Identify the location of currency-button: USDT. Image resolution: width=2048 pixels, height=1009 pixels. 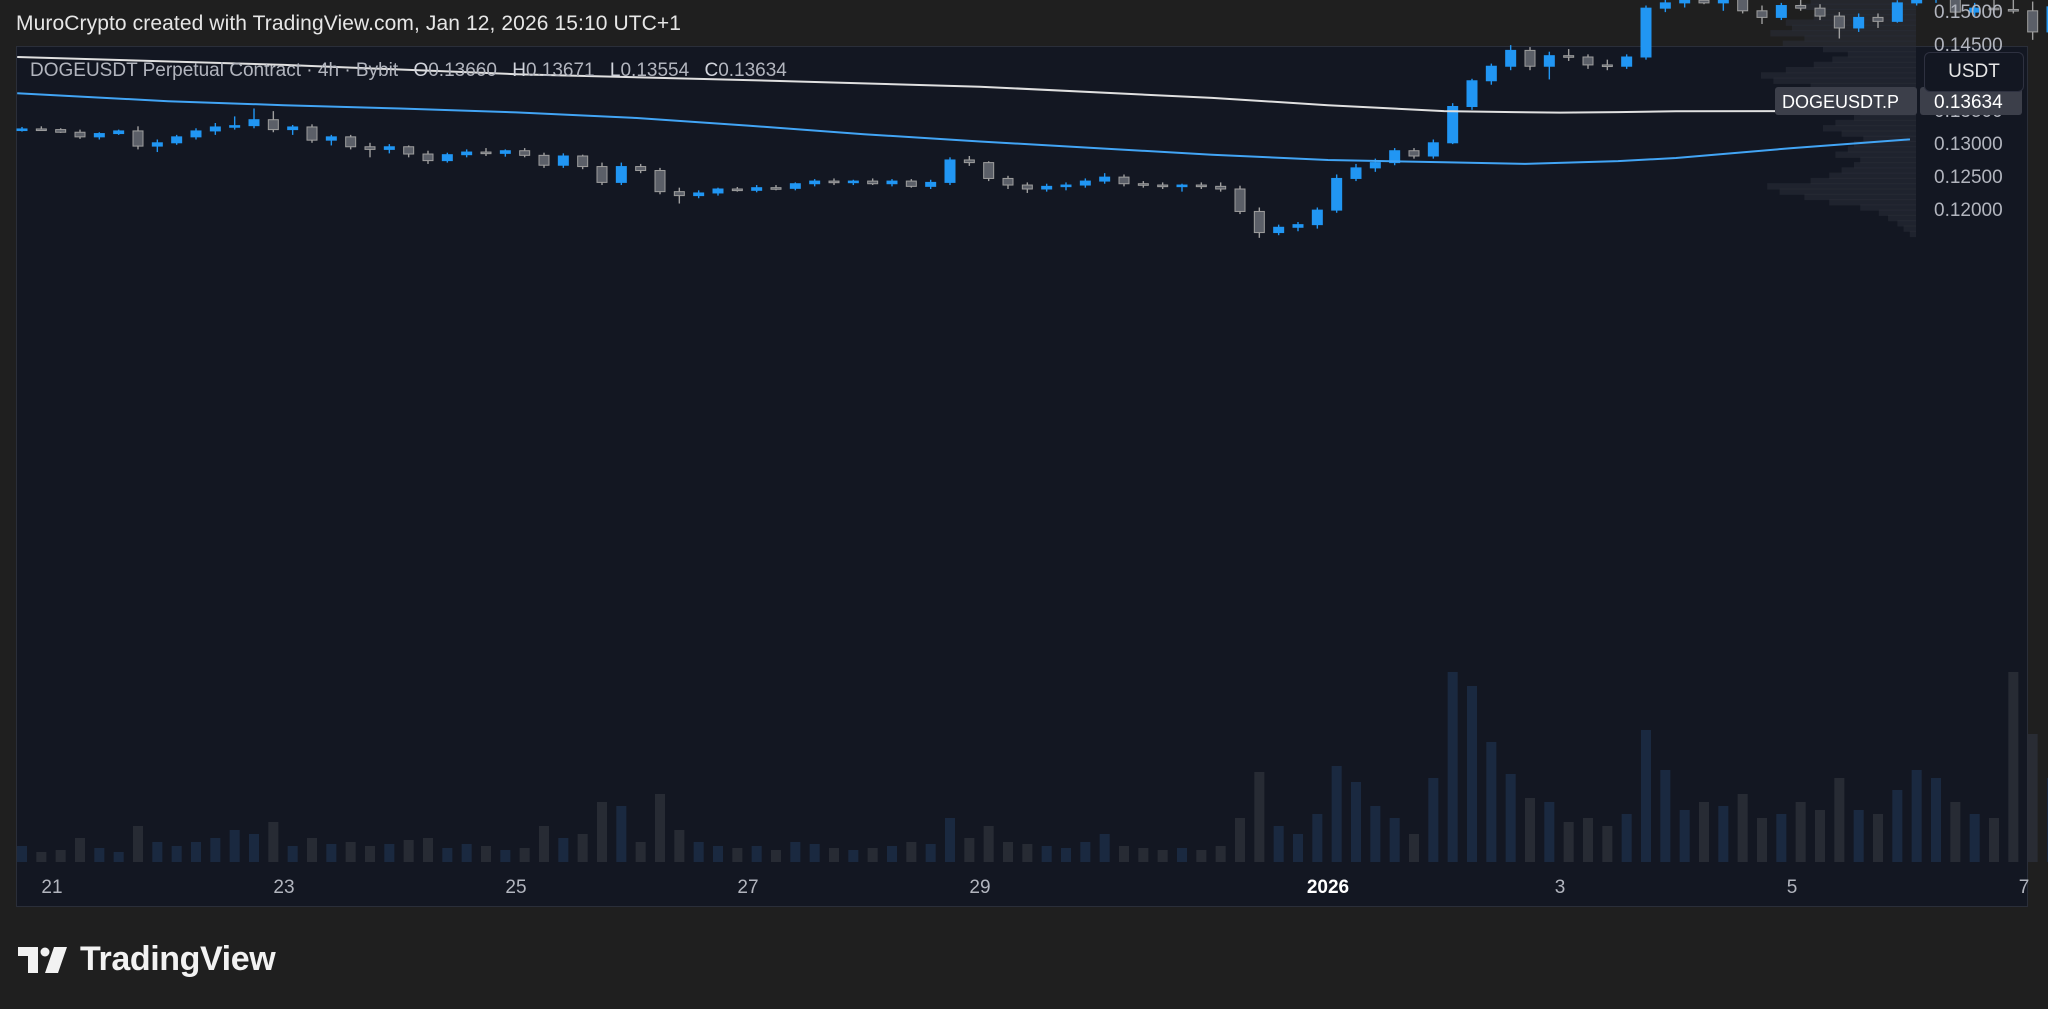
(1974, 72).